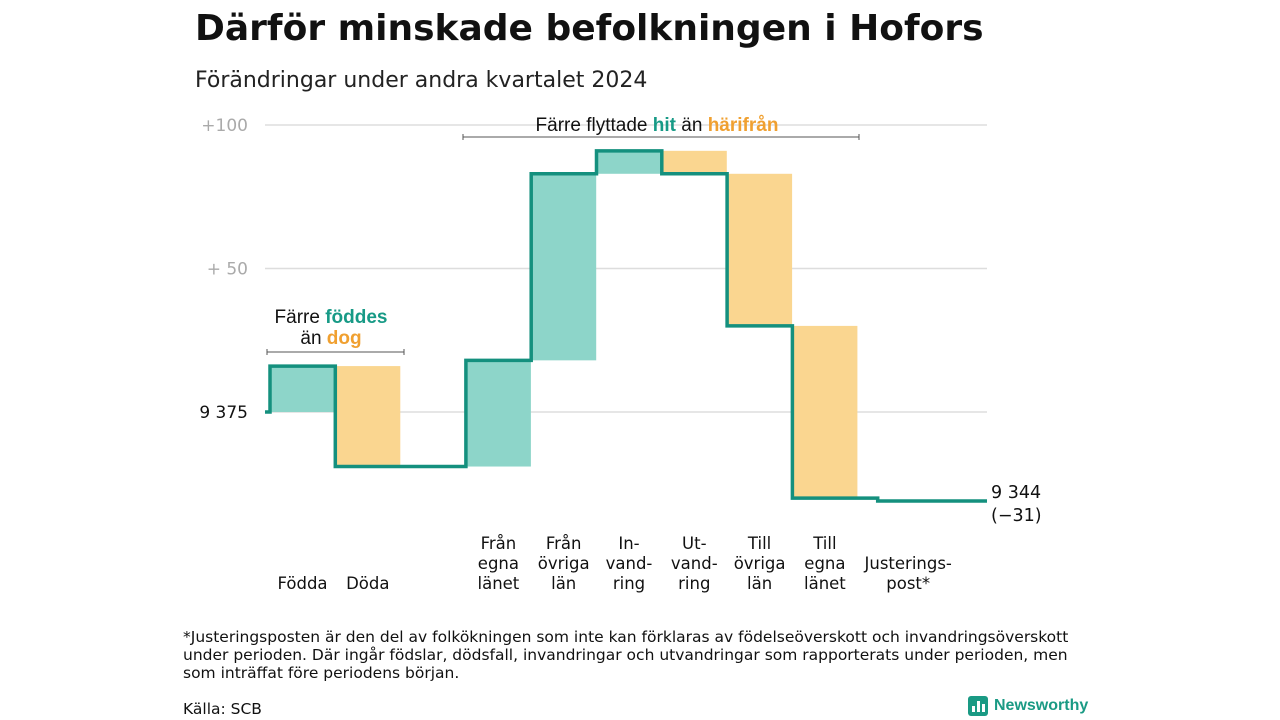 The height and width of the screenshot is (720, 1280). Describe the element at coordinates (421, 80) in the screenshot. I see `chart-subtitle: Förändringar under andra kvartalet 2024` at that location.